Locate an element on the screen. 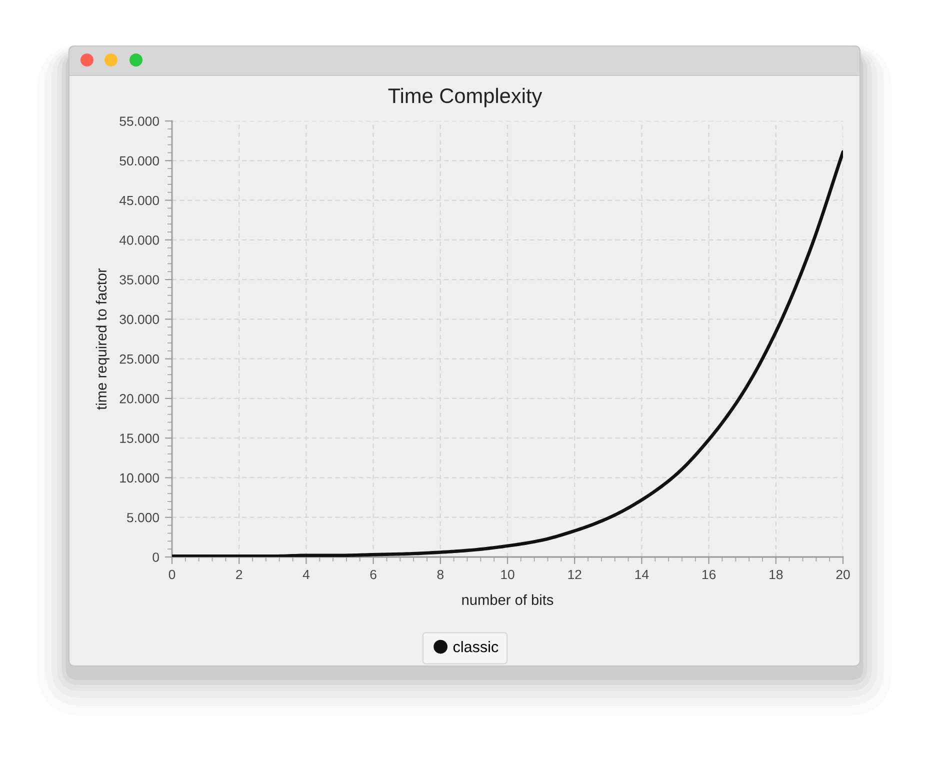  x-axis-title: number of bits is located at coordinates (508, 600).